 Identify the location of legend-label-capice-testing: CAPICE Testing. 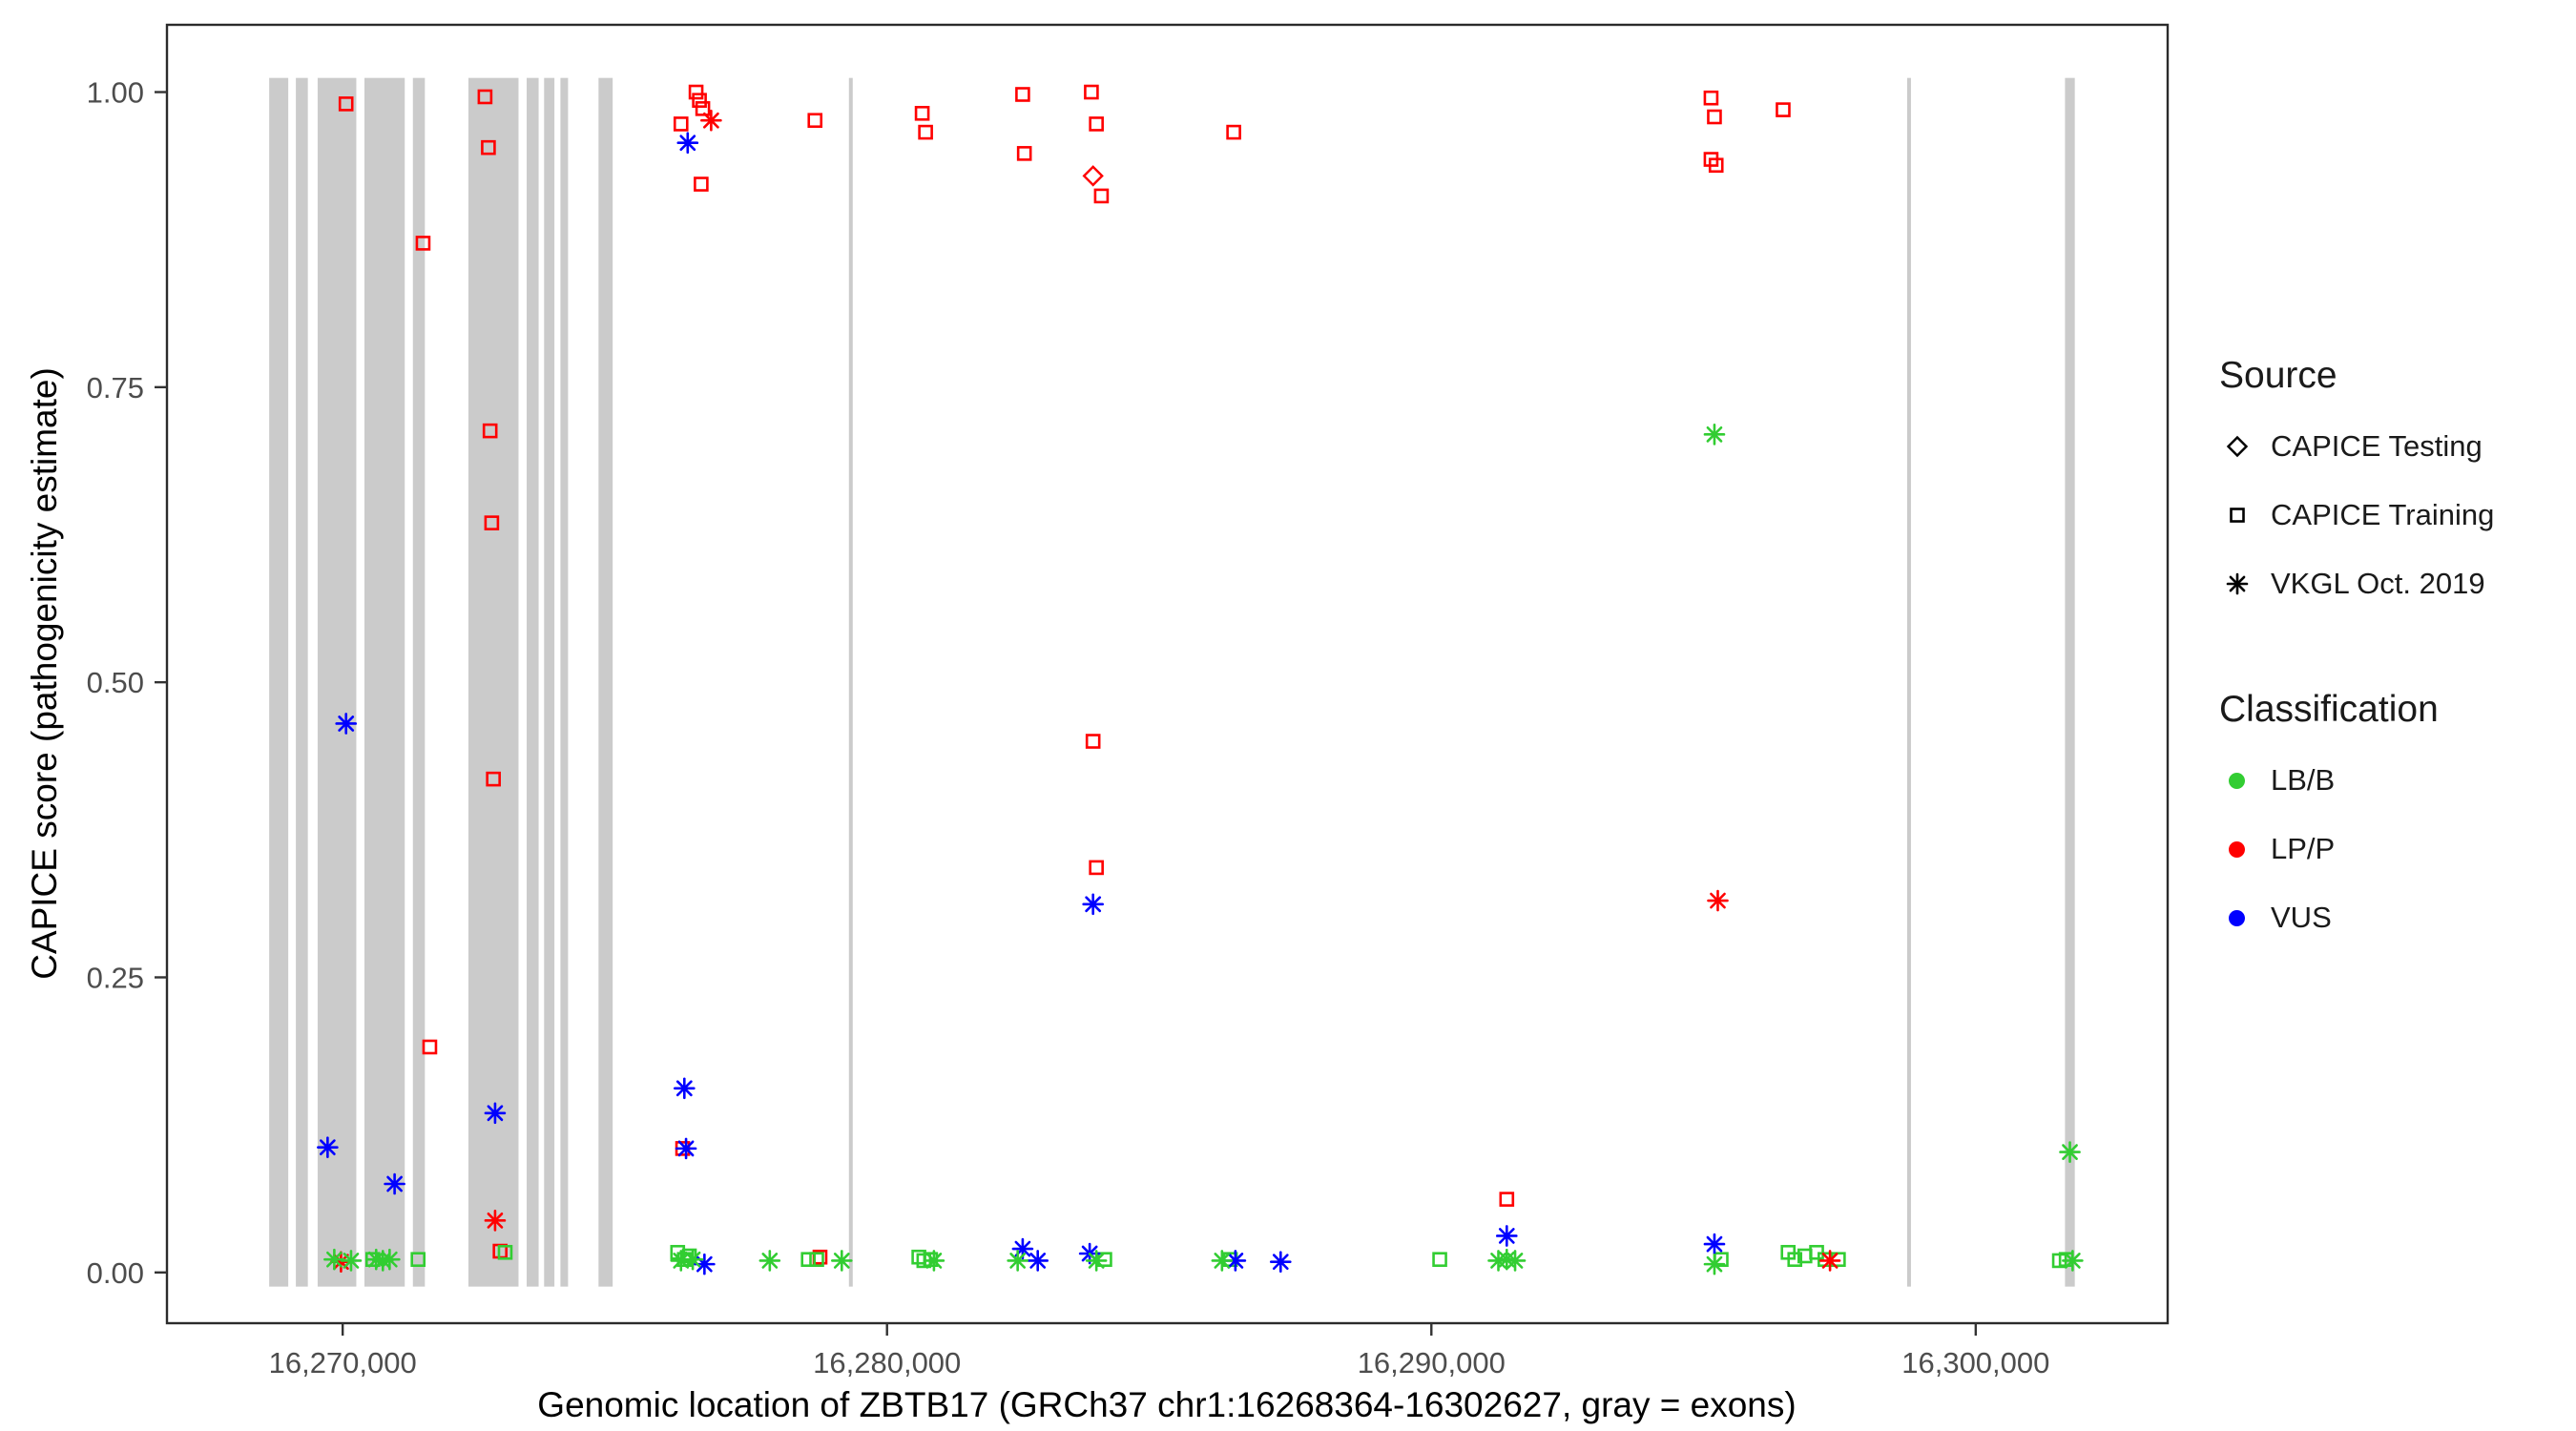
(2377, 446).